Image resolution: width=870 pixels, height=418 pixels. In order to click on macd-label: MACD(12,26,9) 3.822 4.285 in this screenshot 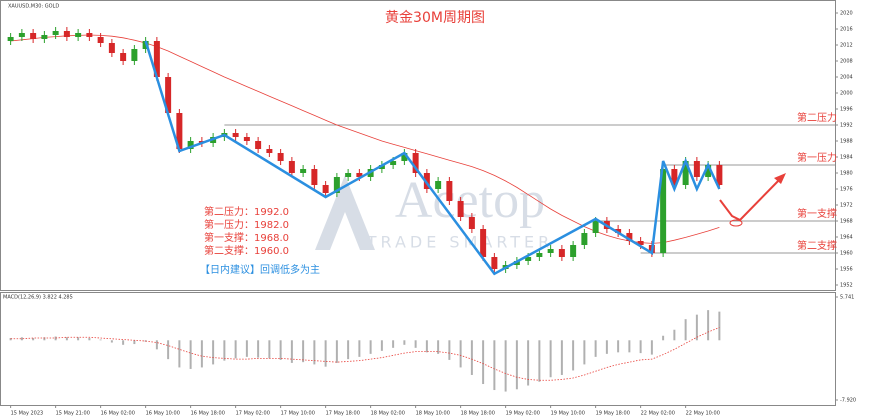, I will do `click(38, 298)`.